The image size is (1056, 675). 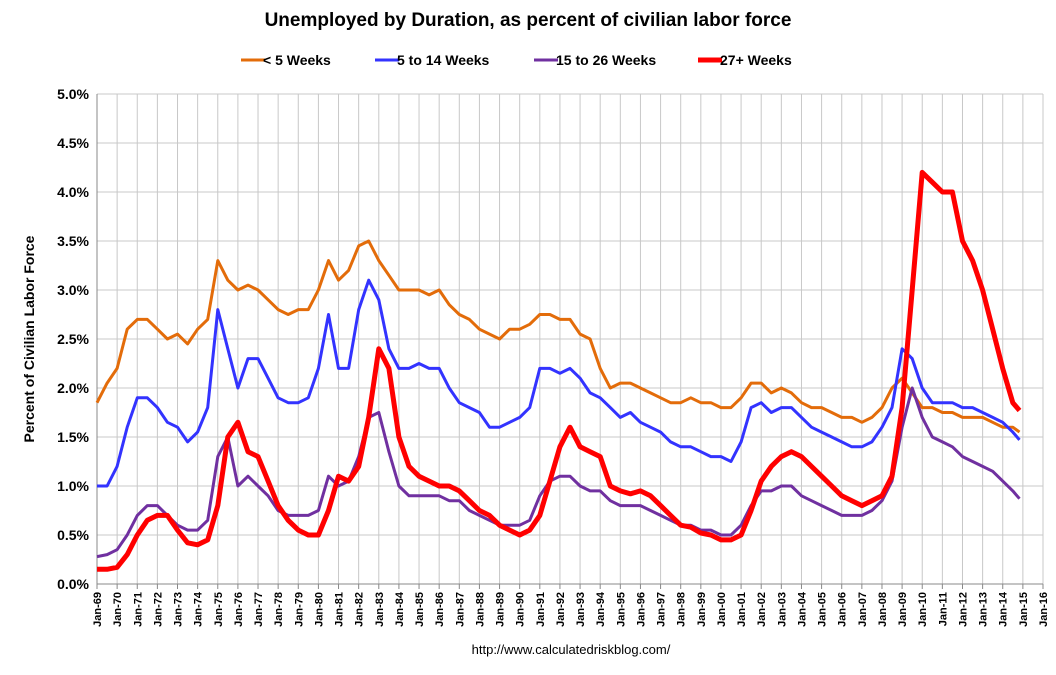 I want to click on x-tick-label: Jan-90, so click(x=521, y=609).